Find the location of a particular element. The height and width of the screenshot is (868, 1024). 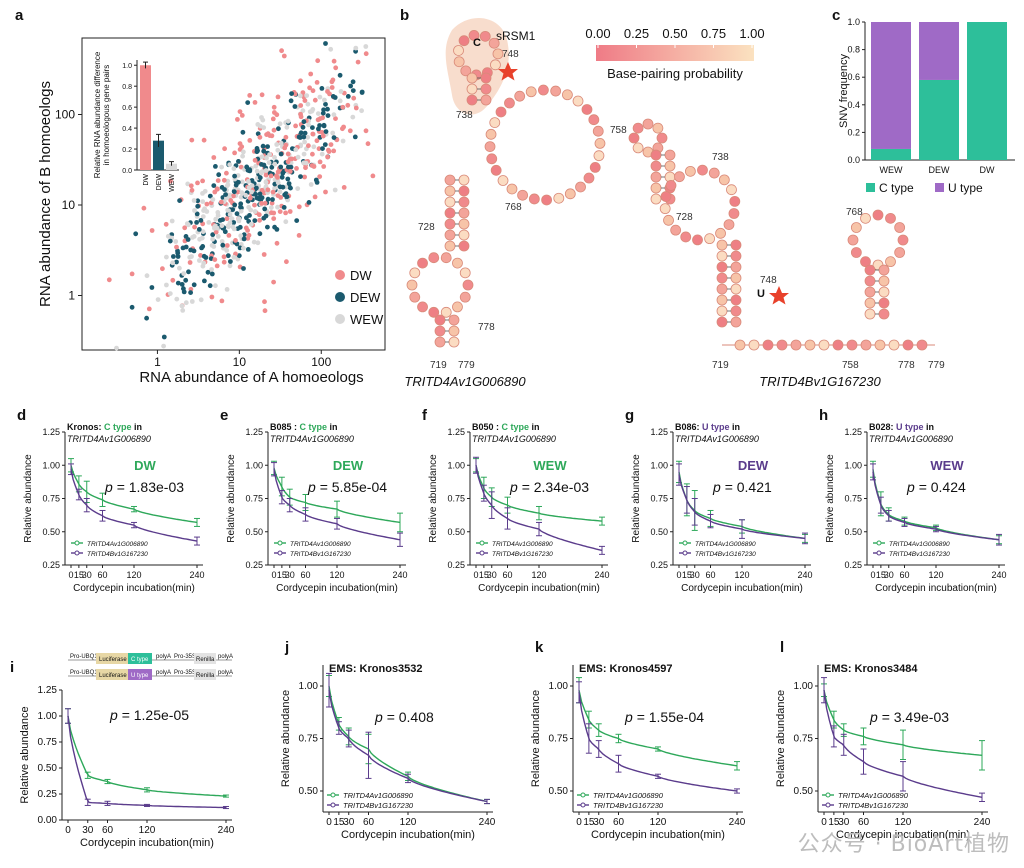

position-label: 768 is located at coordinates (854, 212).